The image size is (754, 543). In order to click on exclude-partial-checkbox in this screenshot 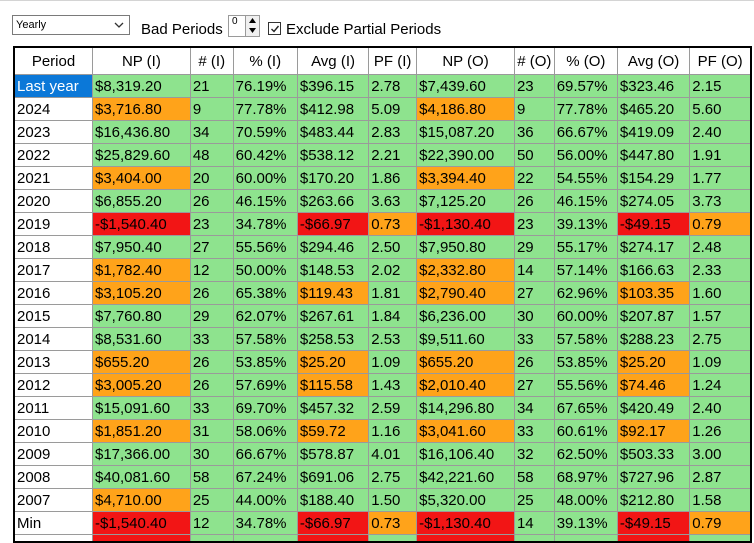, I will do `click(274, 28)`.